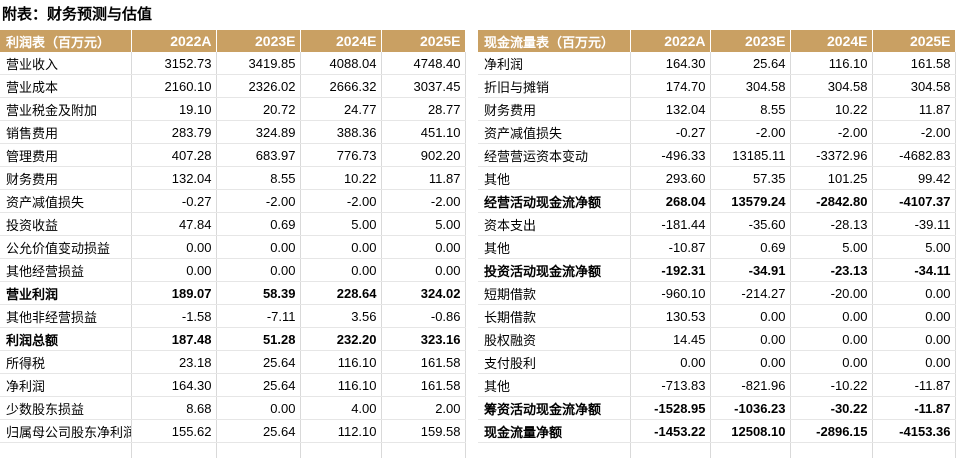 The width and height of the screenshot is (959, 460). Describe the element at coordinates (750, 224) in the screenshot. I see `cell-value: -35.60` at that location.